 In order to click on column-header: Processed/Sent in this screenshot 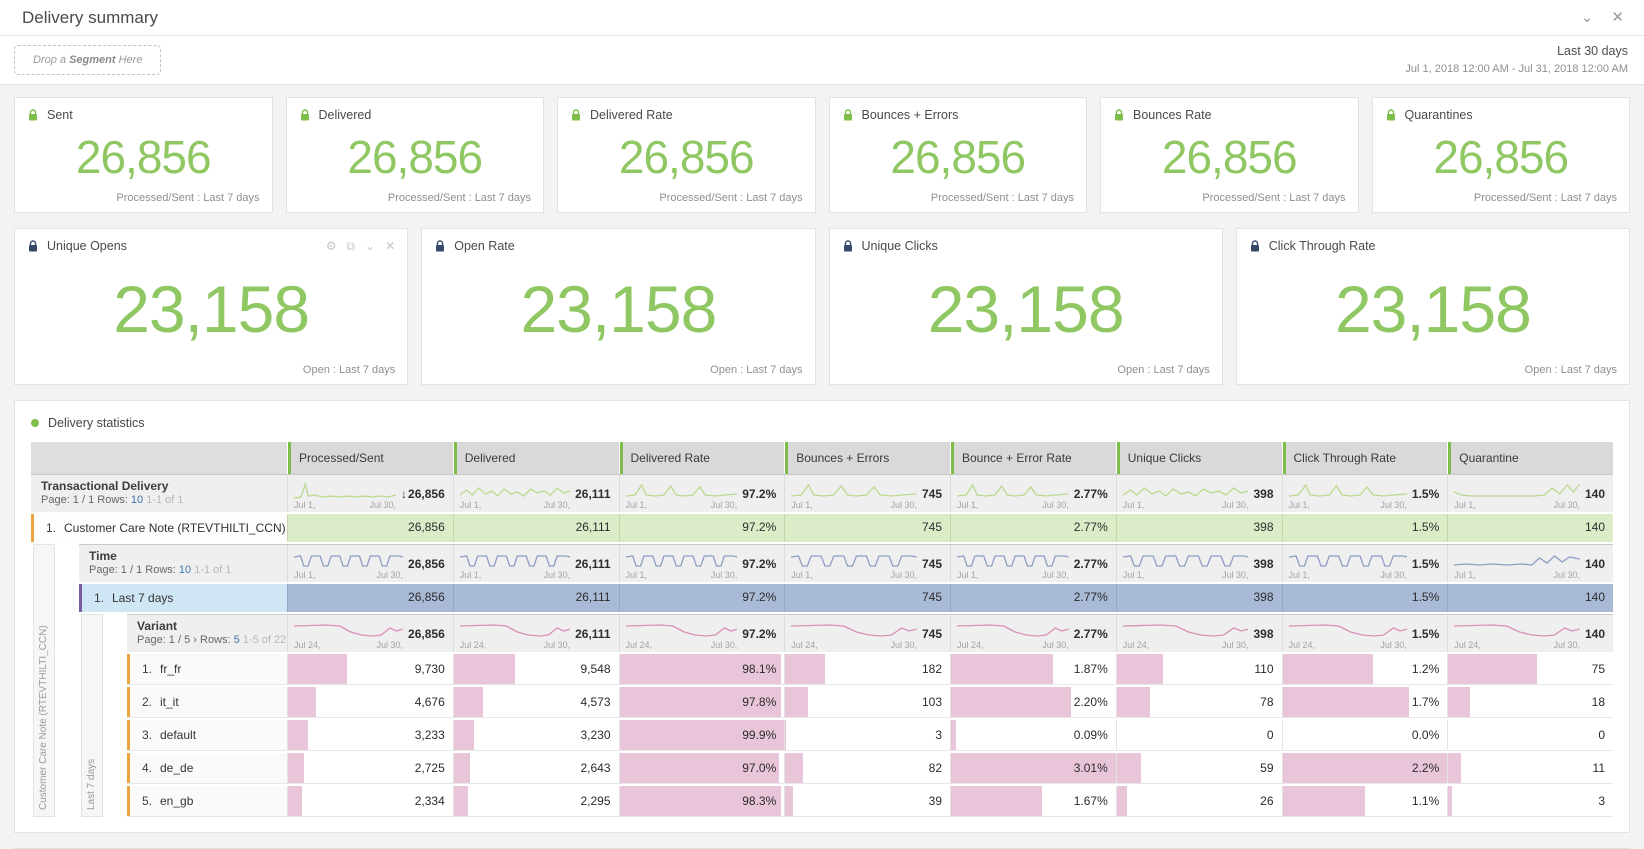, I will do `click(370, 458)`.